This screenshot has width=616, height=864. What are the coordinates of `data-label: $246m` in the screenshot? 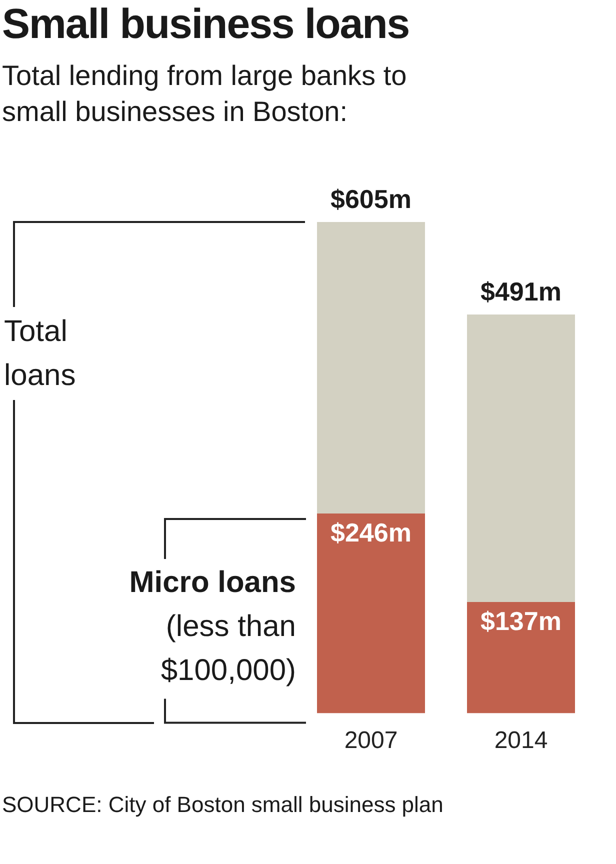 It's located at (371, 533).